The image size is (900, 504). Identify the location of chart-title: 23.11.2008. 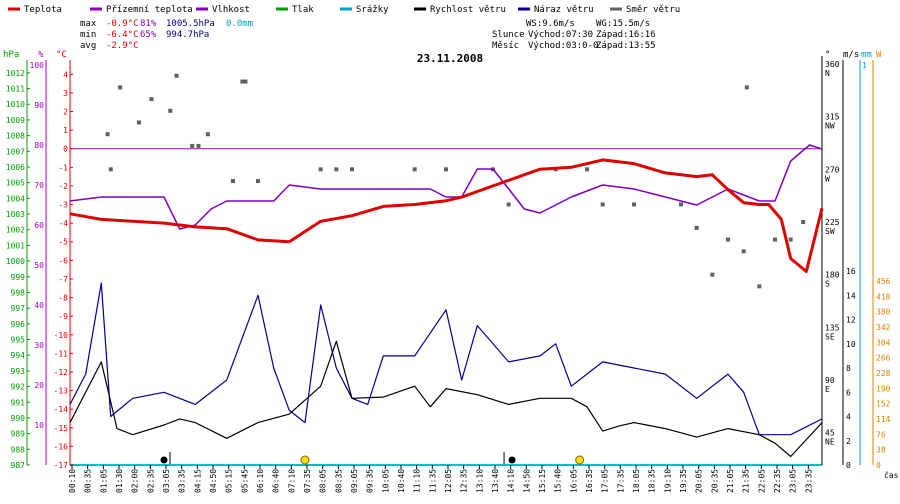
(450, 58).